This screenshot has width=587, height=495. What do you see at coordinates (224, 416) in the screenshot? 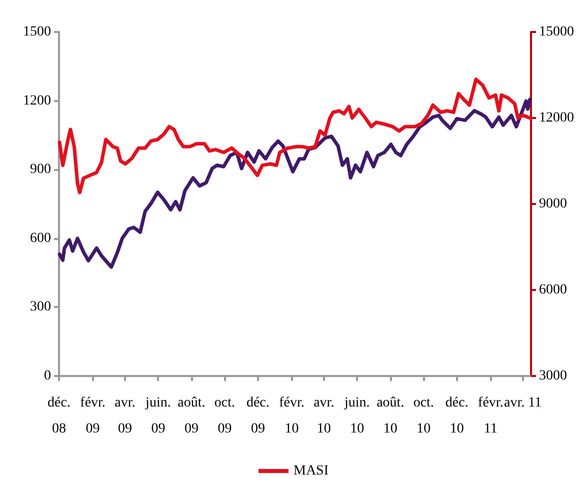
I see `x-tick-label: oct. 09` at bounding box center [224, 416].